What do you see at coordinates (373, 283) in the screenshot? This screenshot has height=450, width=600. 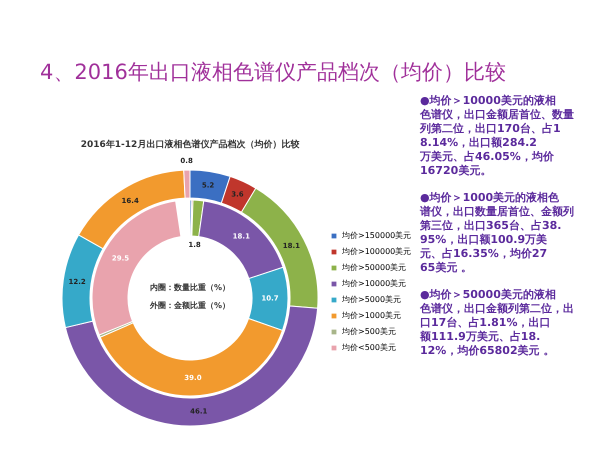 I see `legend-label: 均价>10000美元` at bounding box center [373, 283].